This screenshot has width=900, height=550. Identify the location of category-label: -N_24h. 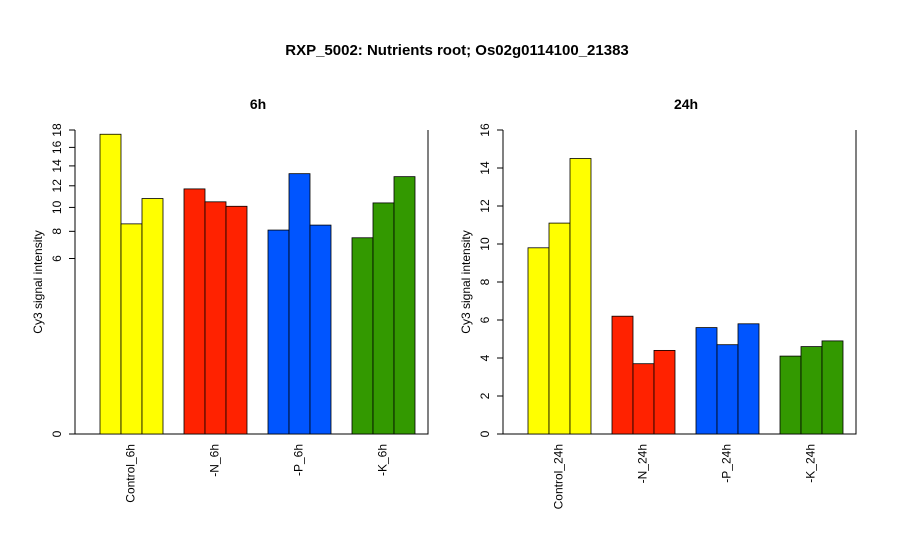
(643, 463).